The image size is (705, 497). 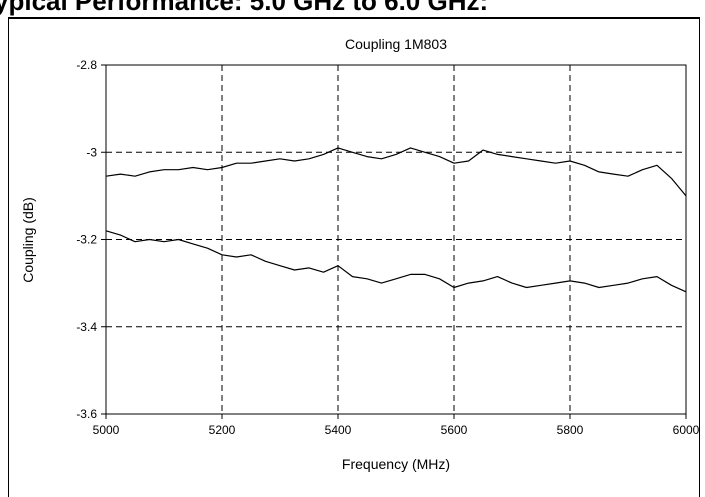 I want to click on y-tick-label: -2.8, so click(x=86, y=65).